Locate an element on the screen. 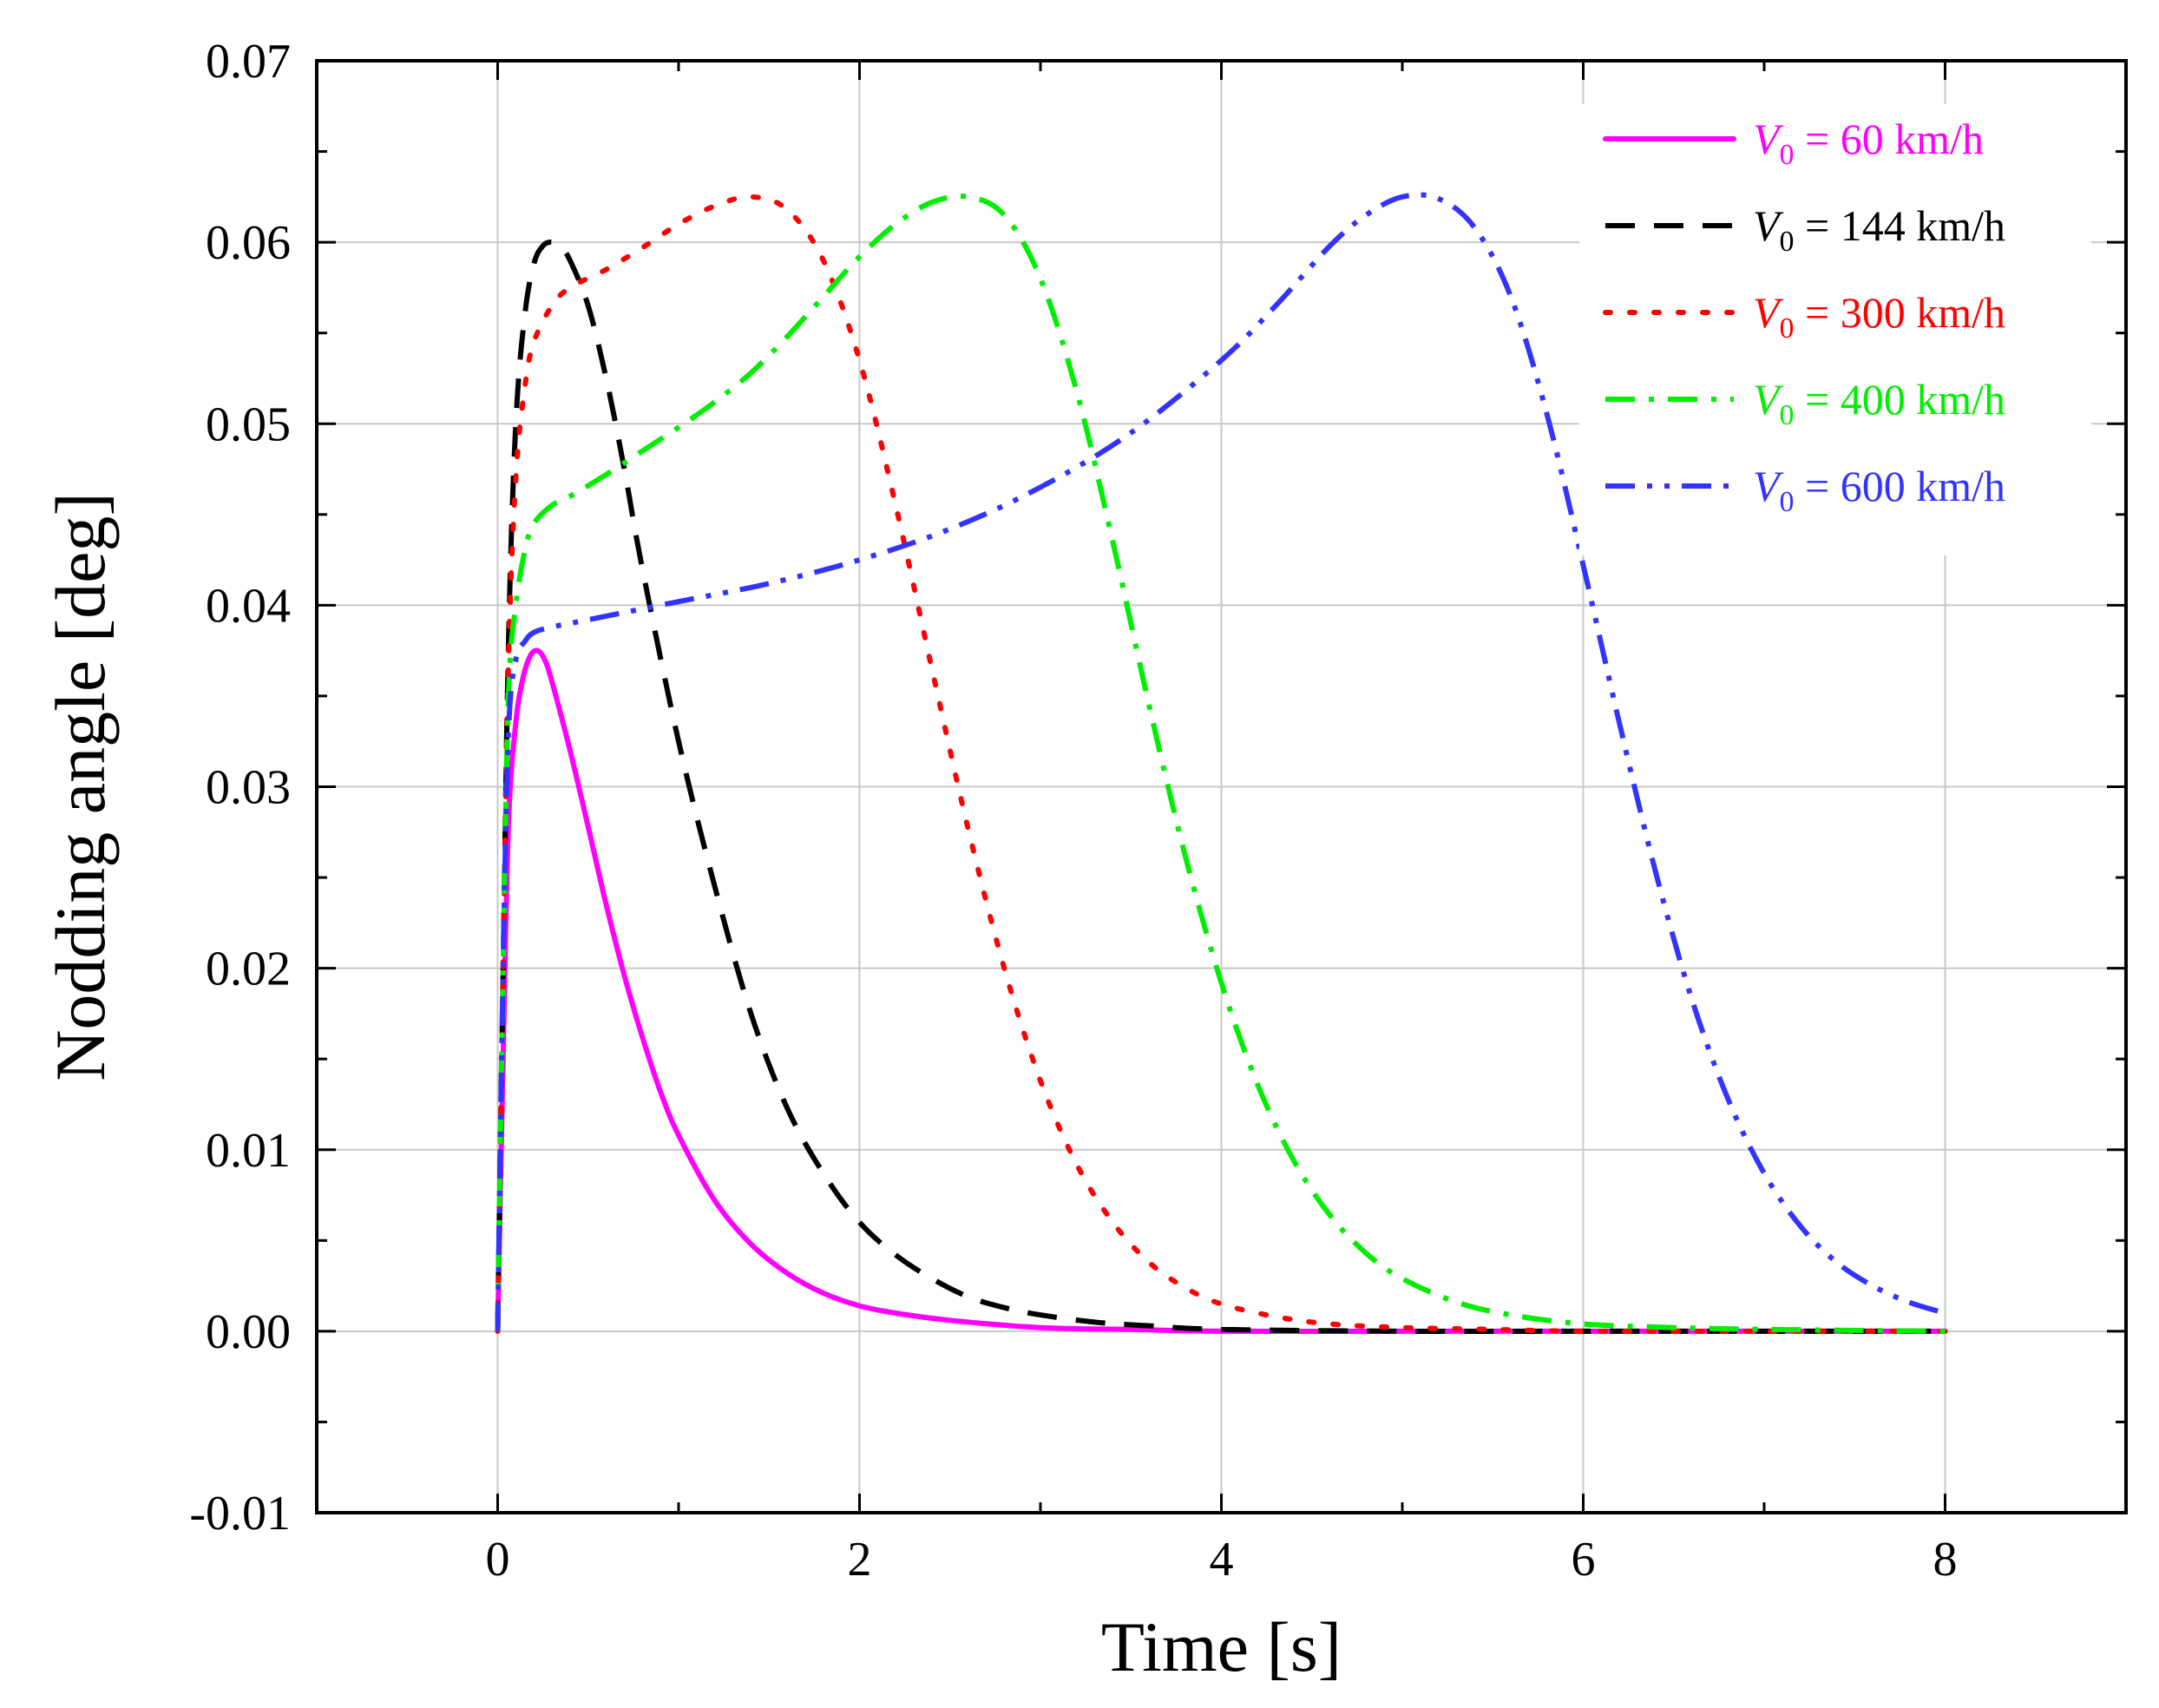 The image size is (2159, 1708). legend-background is located at coordinates (1835, 329).